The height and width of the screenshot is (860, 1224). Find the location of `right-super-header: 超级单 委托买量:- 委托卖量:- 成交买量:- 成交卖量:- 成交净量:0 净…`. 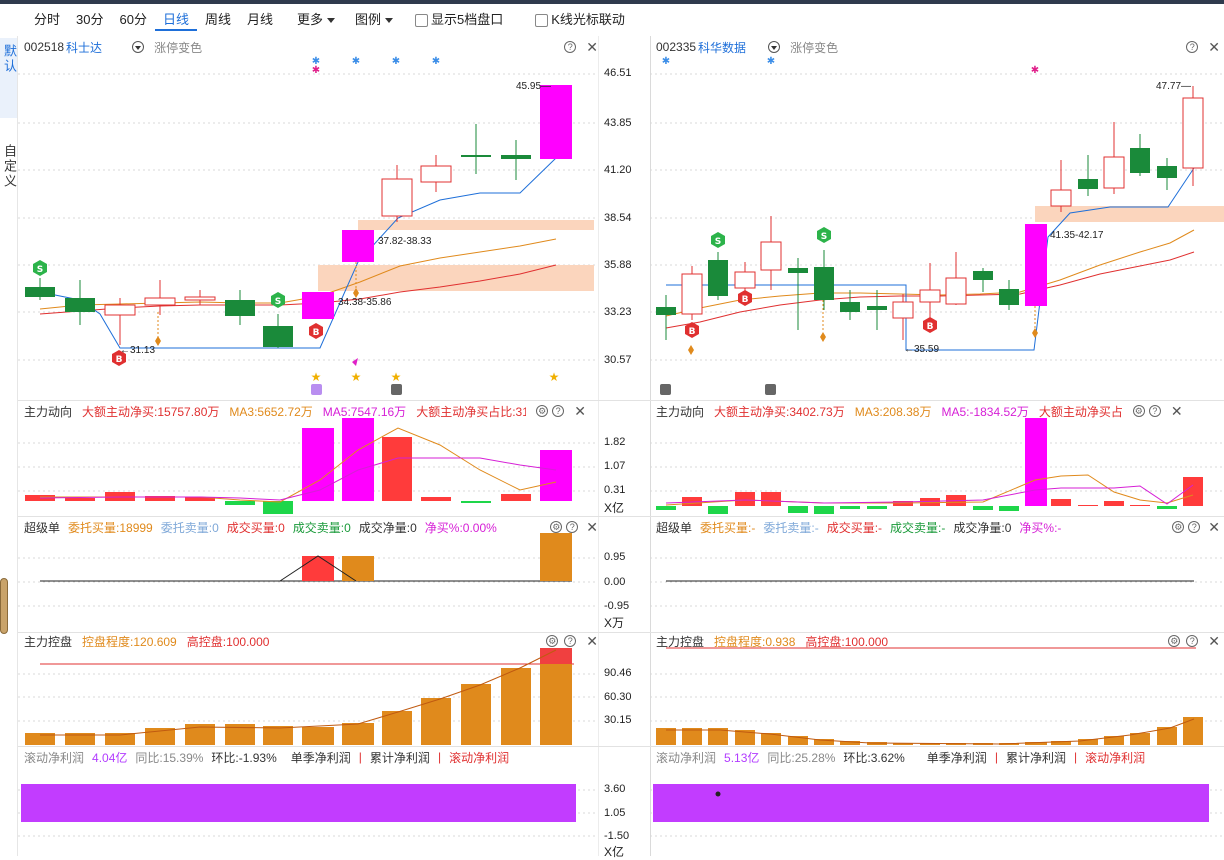

right-super-header: 超级单 委托买量:- 委托卖量:- 成交买量:- 成交卖量:- 成交净量:0 净… is located at coordinates (938, 527).